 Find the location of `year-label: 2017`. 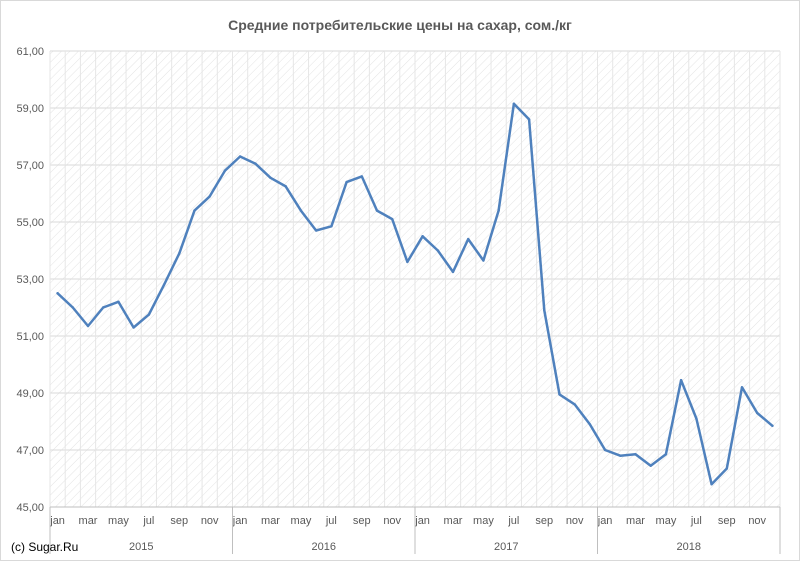

year-label: 2017 is located at coordinates (506, 547).